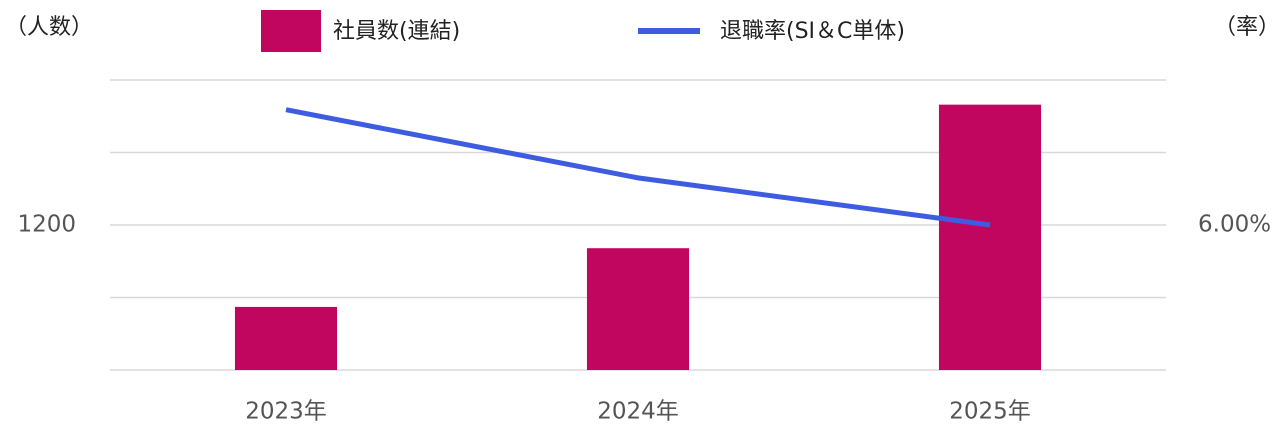  What do you see at coordinates (291, 31) in the screenshot?
I see `legend-swatch` at bounding box center [291, 31].